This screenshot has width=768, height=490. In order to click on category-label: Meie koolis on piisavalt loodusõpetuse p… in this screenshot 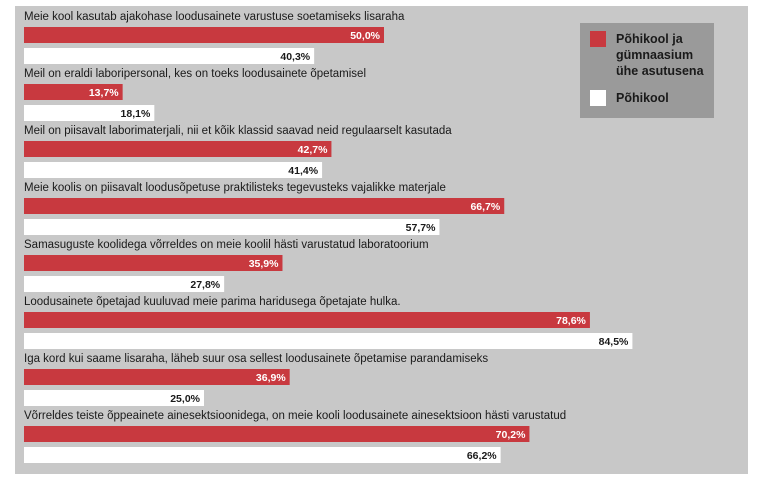, I will do `click(235, 188)`.